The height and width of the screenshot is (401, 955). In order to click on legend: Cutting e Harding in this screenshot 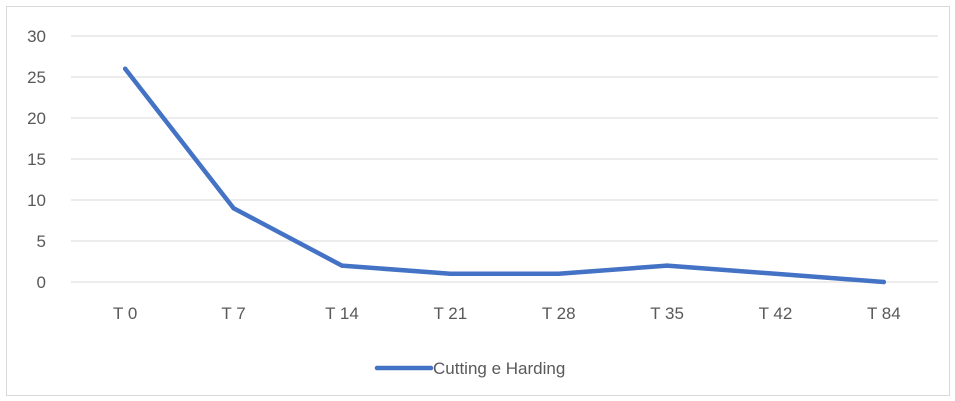, I will do `click(469, 368)`.